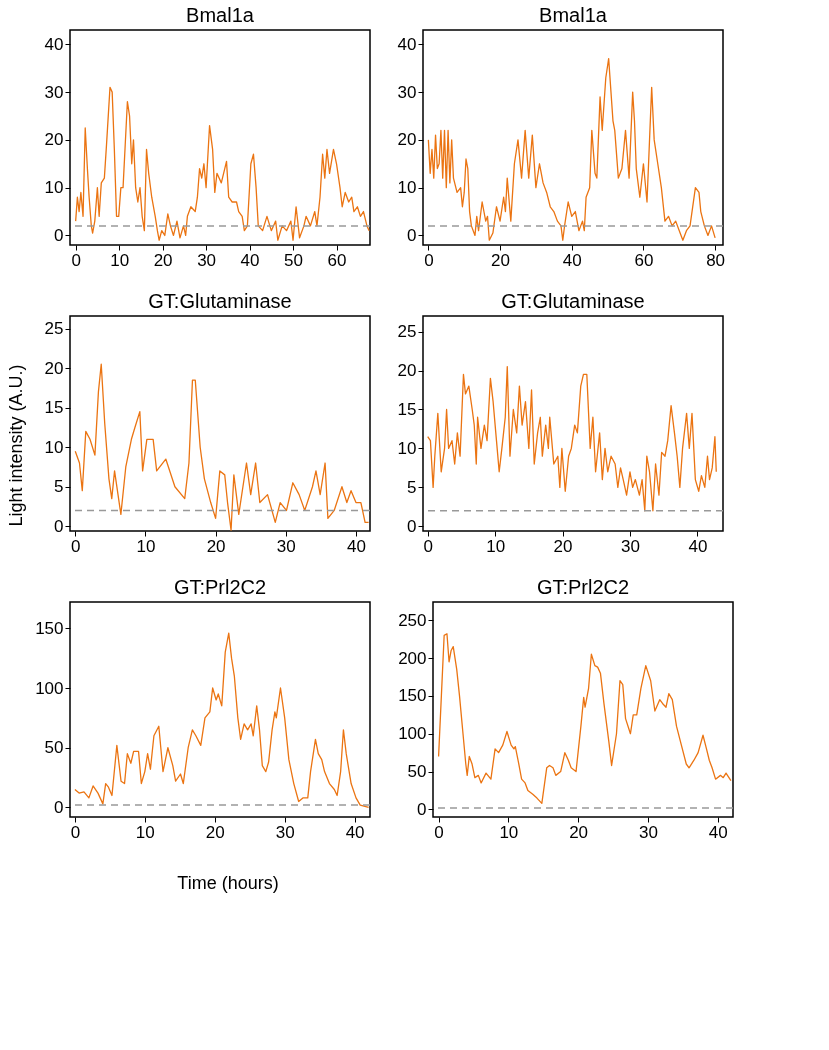 The height and width of the screenshot is (1050, 829). What do you see at coordinates (412, 658) in the screenshot?
I see `y-tick-label: 200` at bounding box center [412, 658].